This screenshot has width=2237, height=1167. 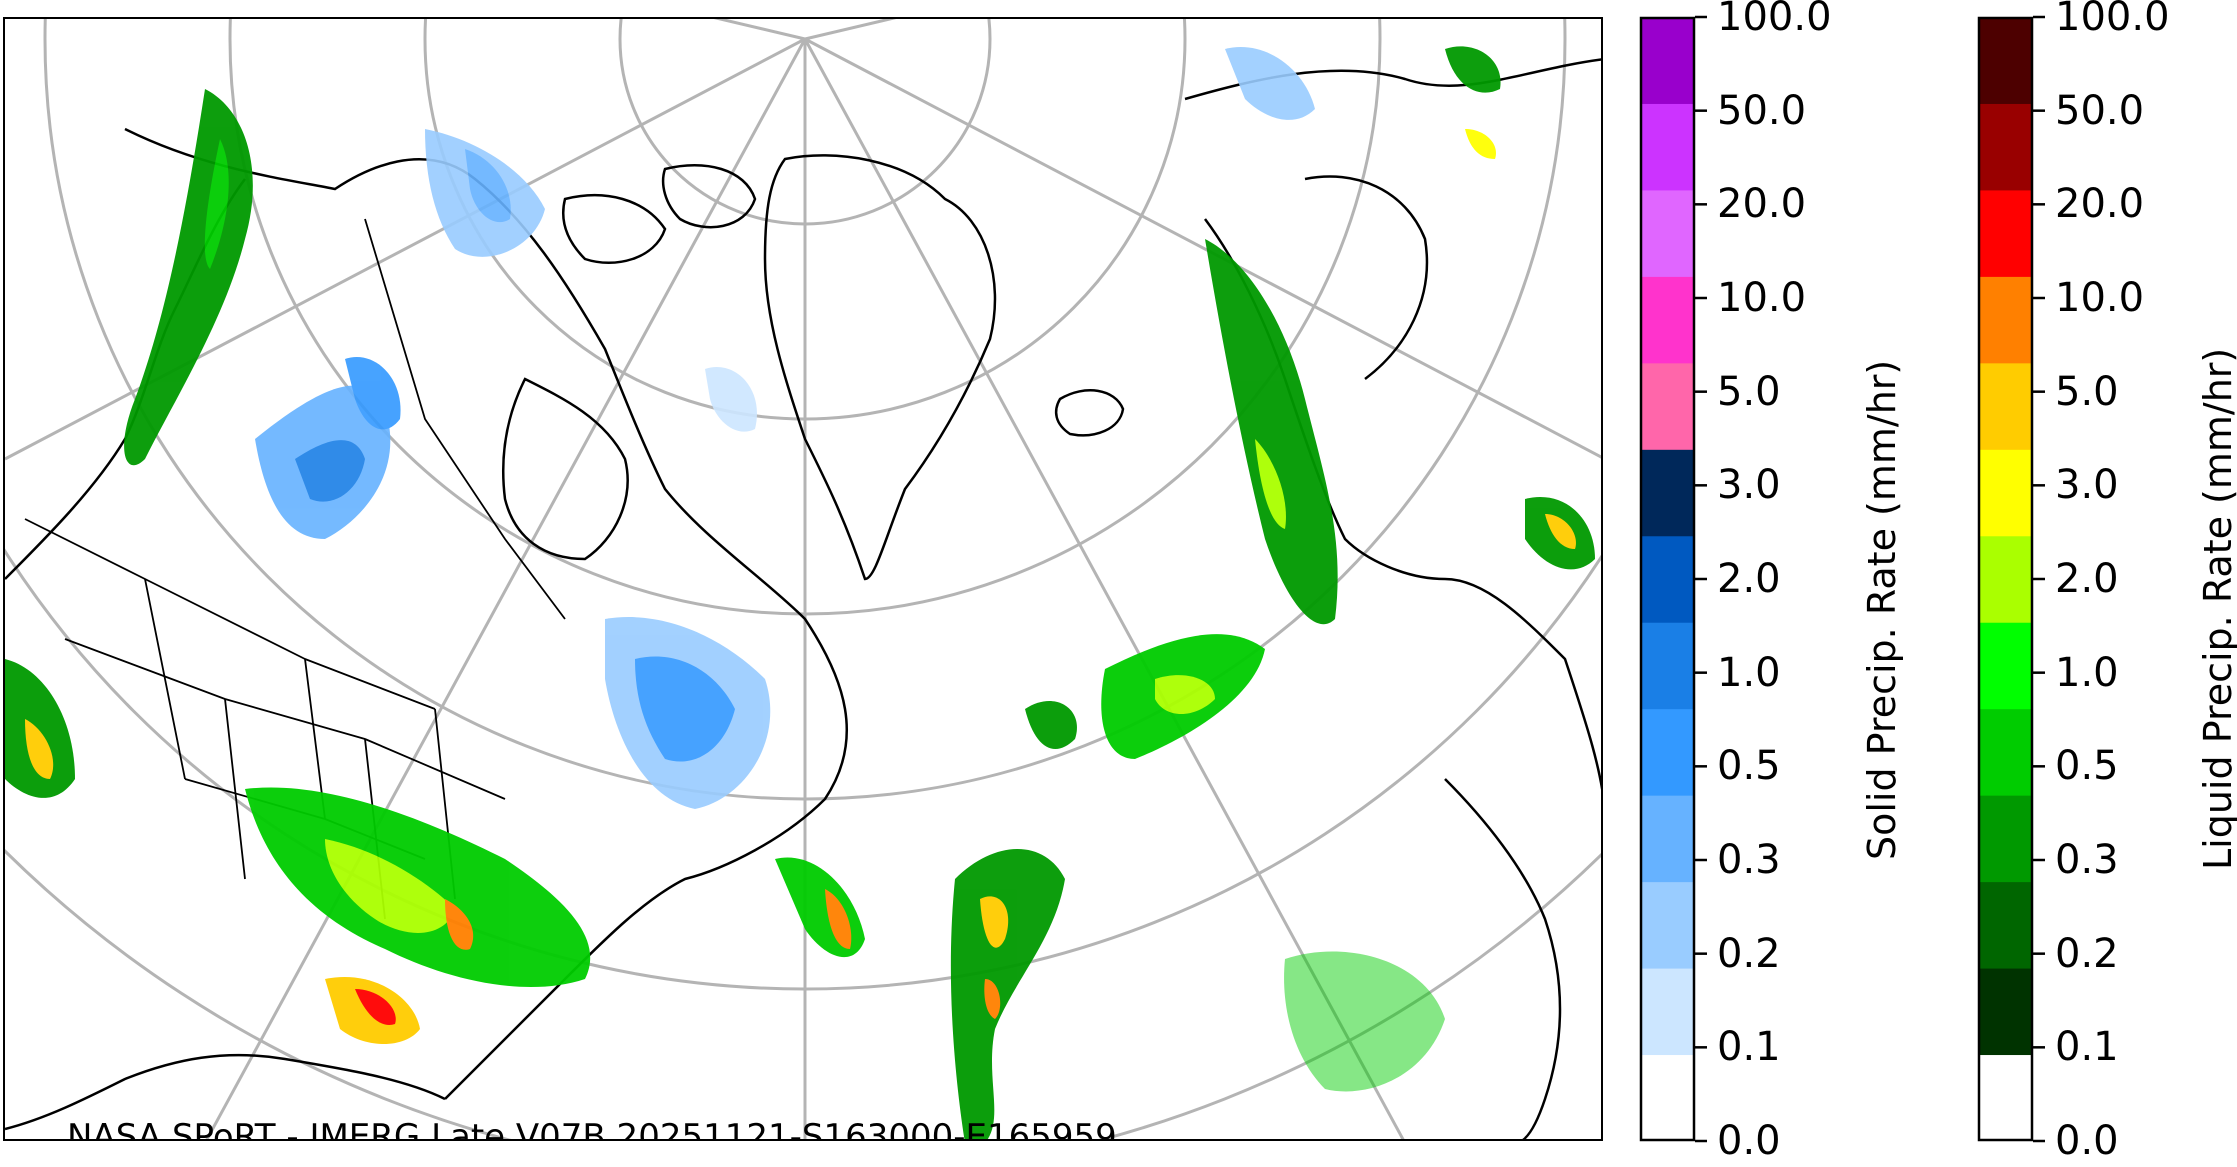 I want to click on solid-precip-colorbar, so click(x=1673, y=579).